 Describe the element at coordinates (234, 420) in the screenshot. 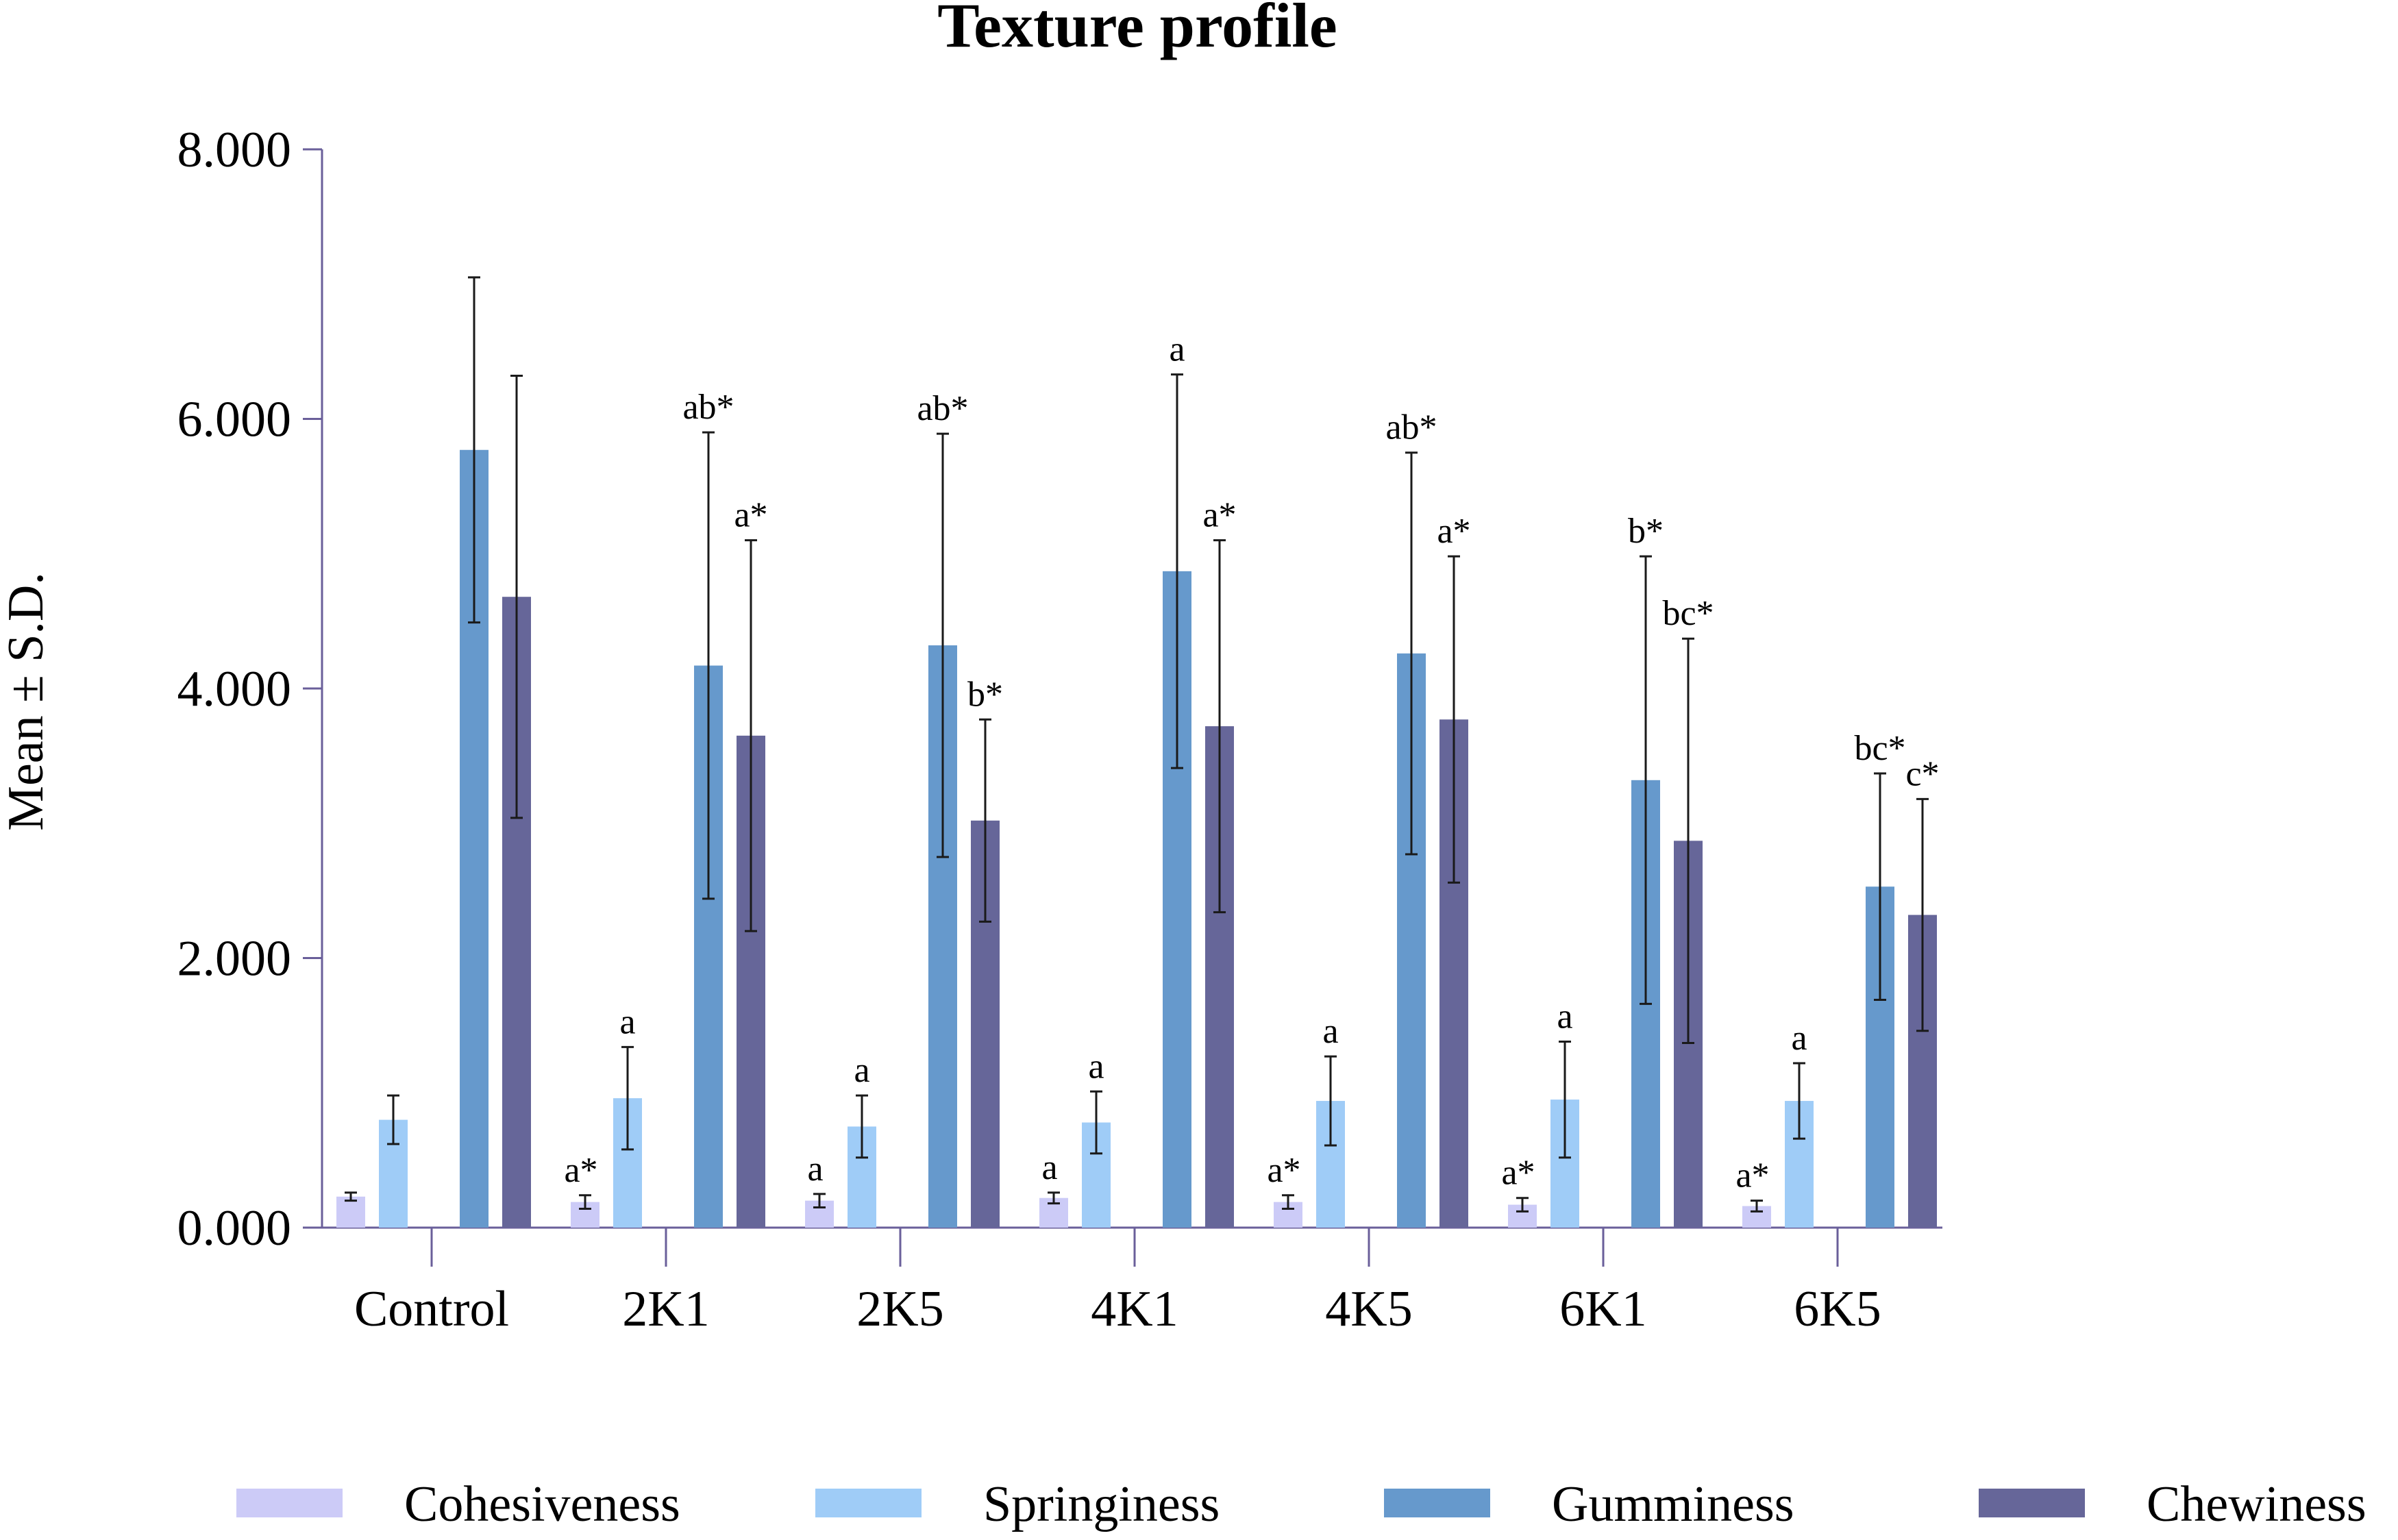

I see `y-tick-label: 6.000` at that location.